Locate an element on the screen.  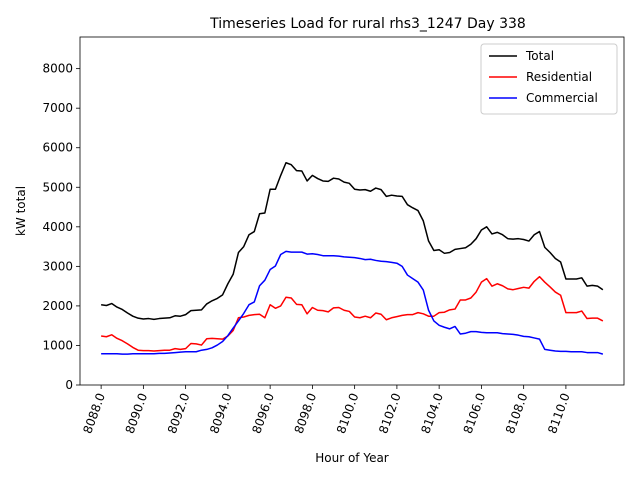
legend: Total Residential Commercial is located at coordinates (549, 79).